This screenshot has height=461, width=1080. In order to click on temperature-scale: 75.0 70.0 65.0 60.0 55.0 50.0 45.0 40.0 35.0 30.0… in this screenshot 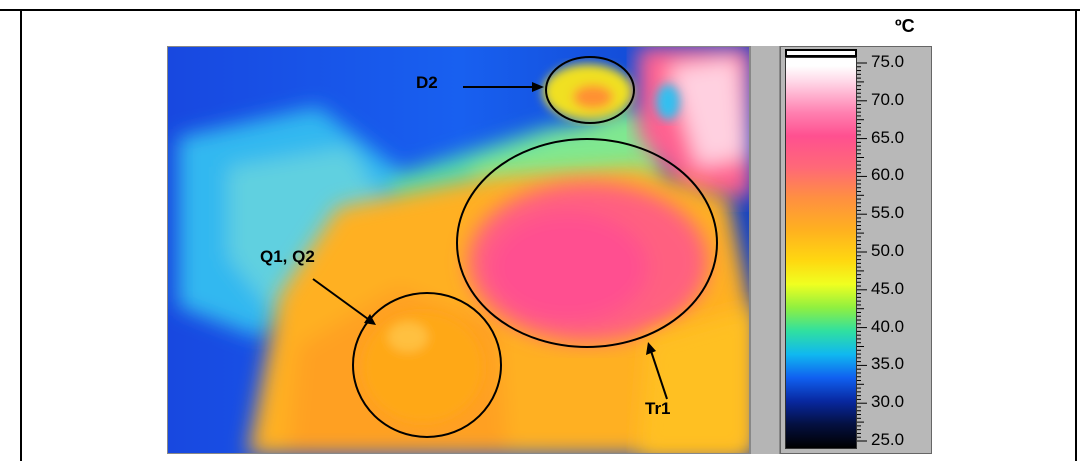, I will do `click(856, 250)`.